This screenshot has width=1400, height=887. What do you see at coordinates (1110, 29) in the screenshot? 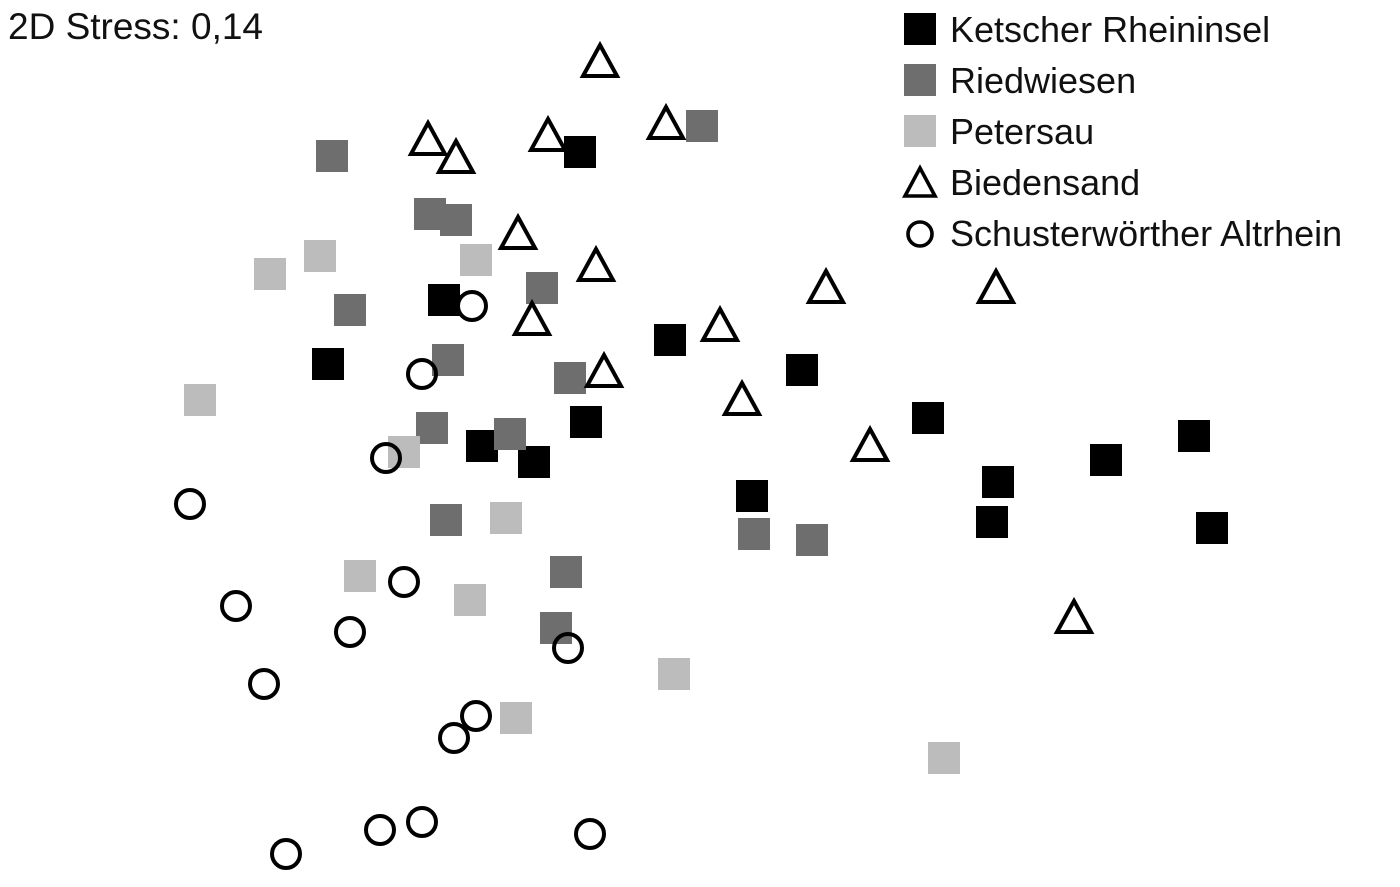
I see `legend-label: Ketscher Rheininsel` at bounding box center [1110, 29].